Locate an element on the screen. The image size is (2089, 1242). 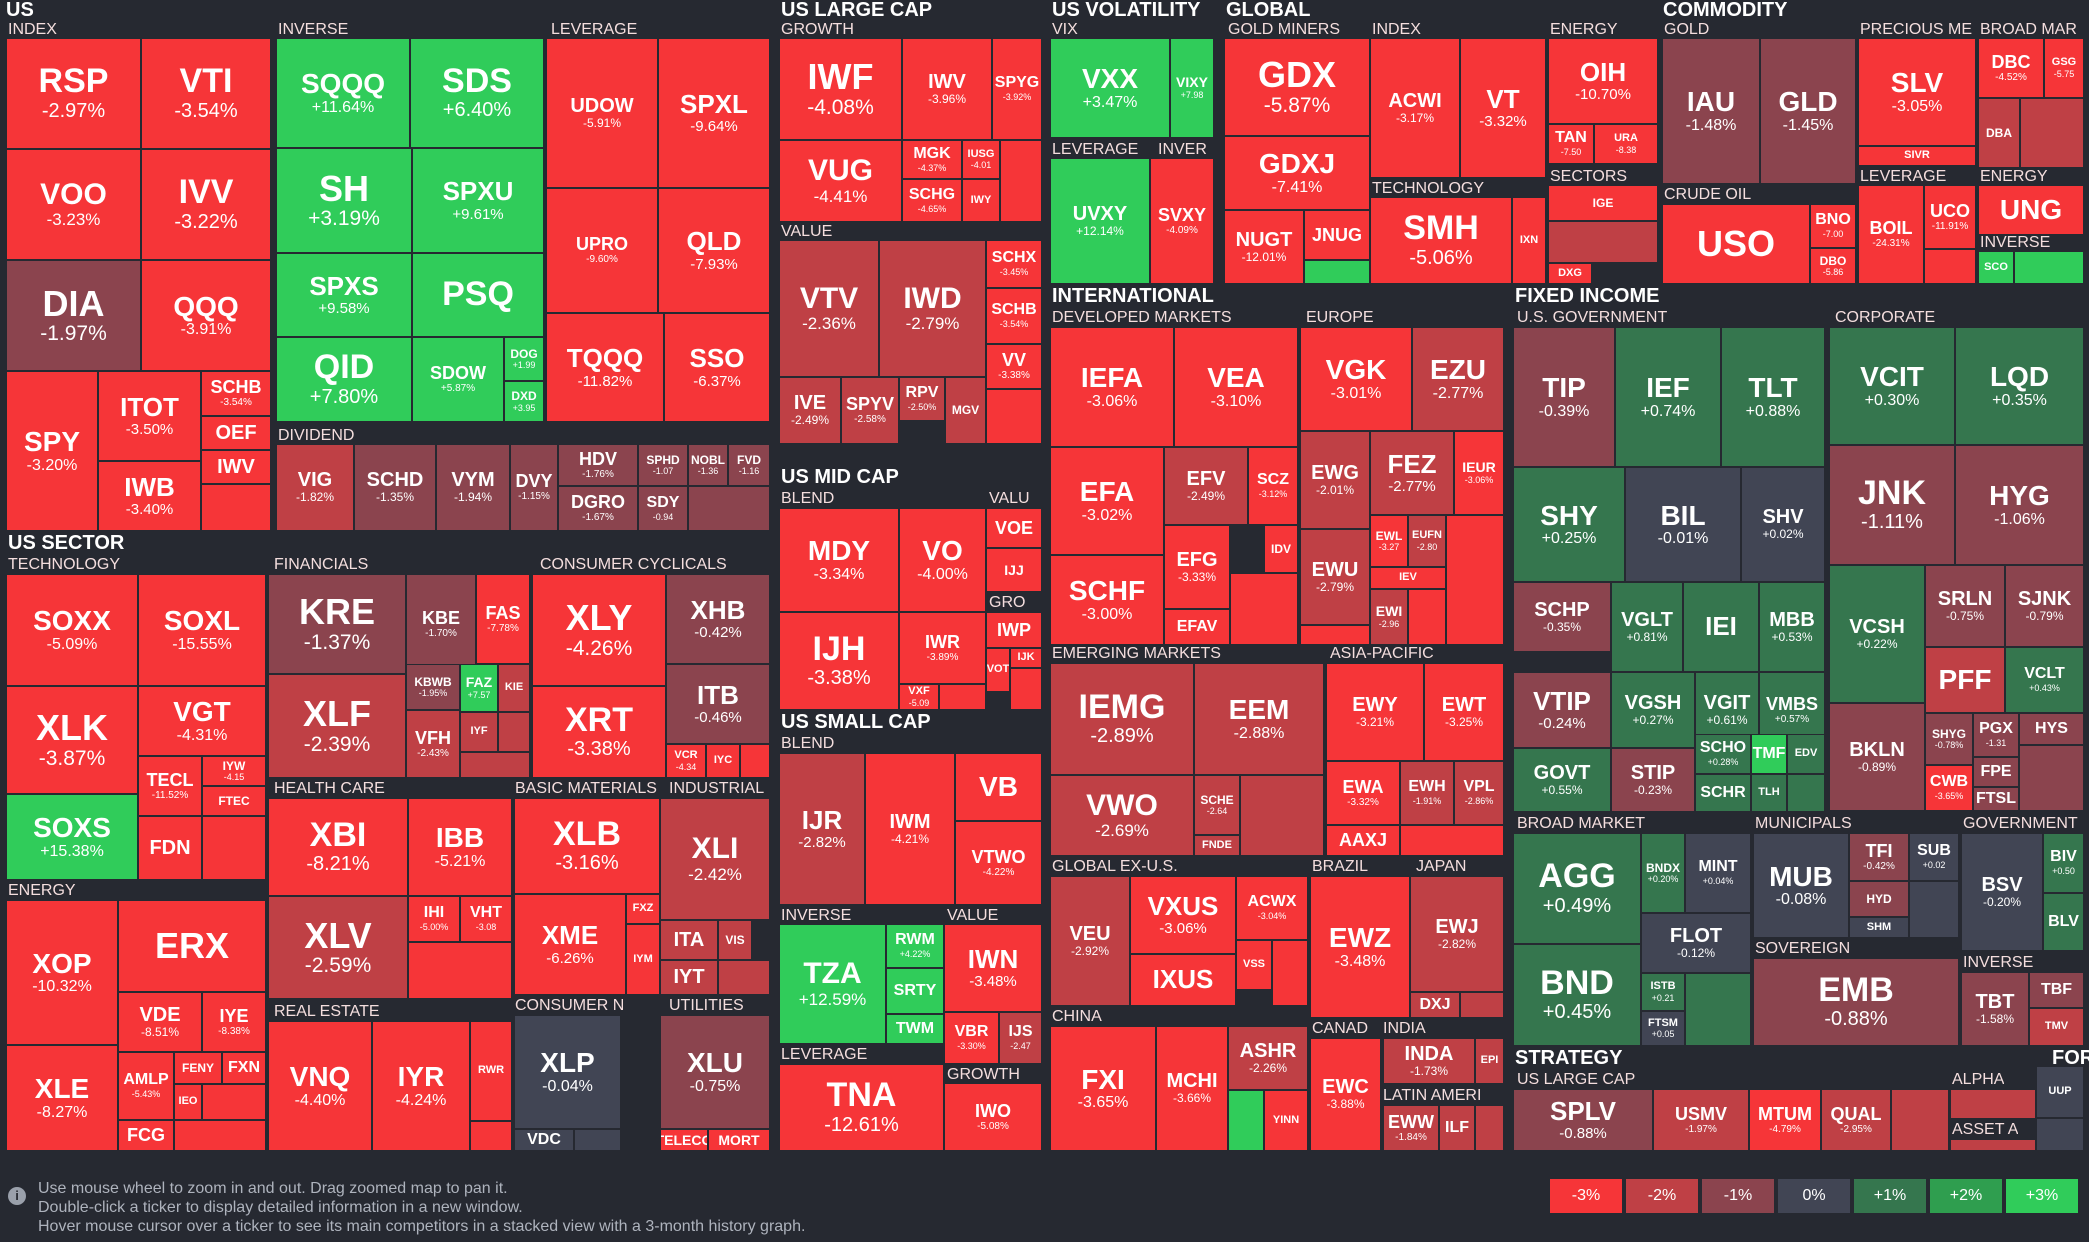
ticker-tile-iau: IAU -1.48% is located at coordinates (1711, 111).